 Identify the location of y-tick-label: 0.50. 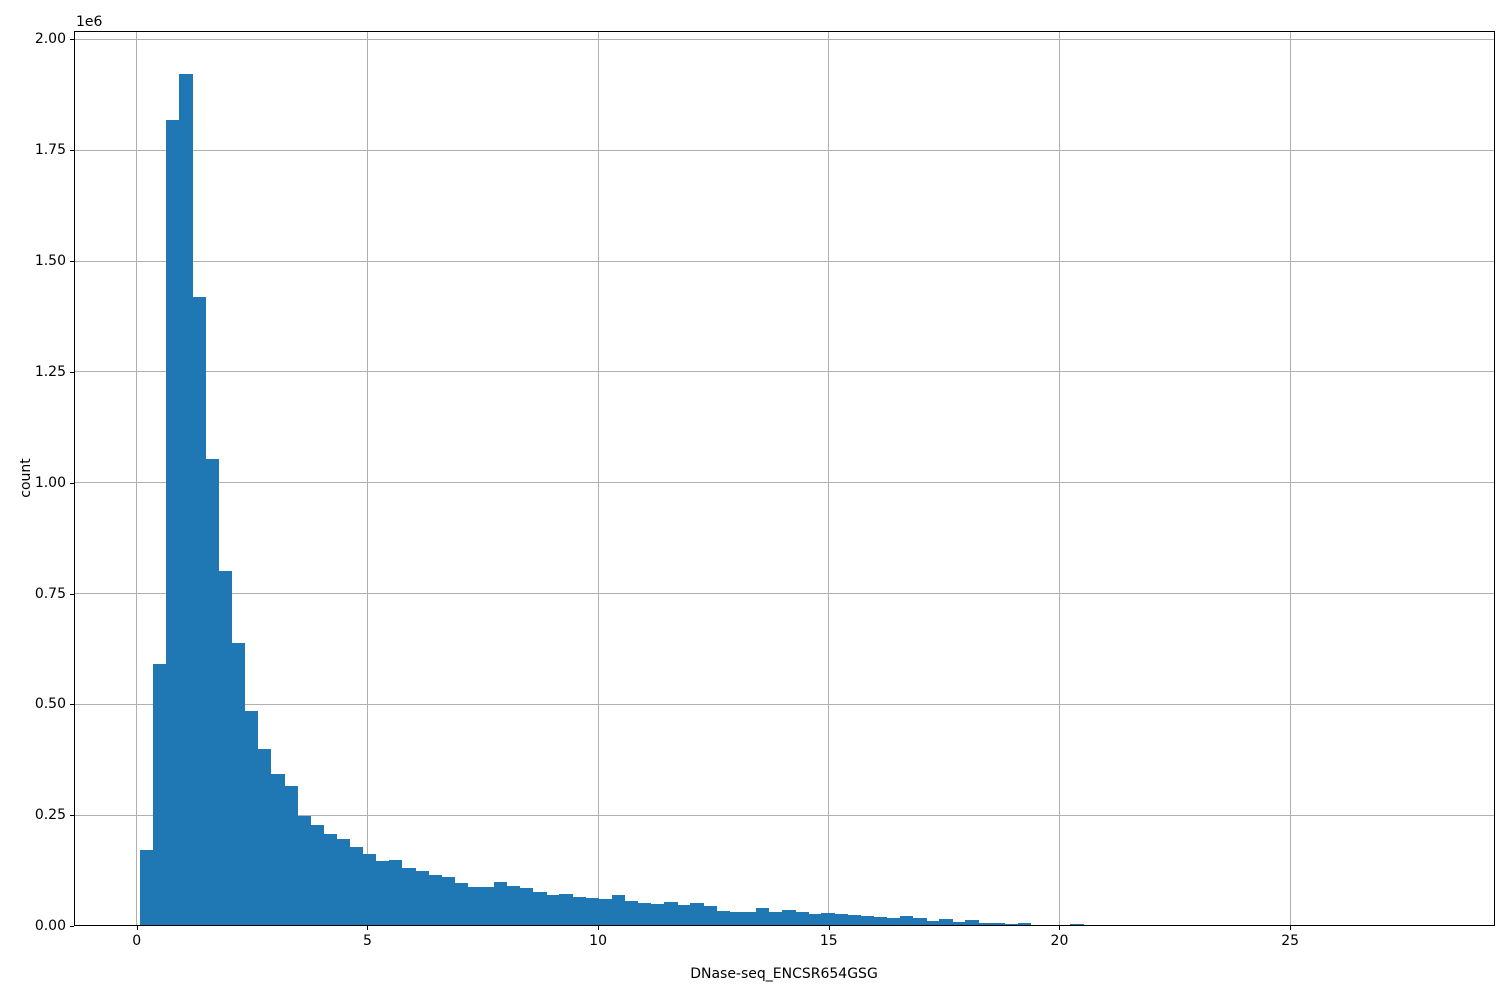
(50, 704).